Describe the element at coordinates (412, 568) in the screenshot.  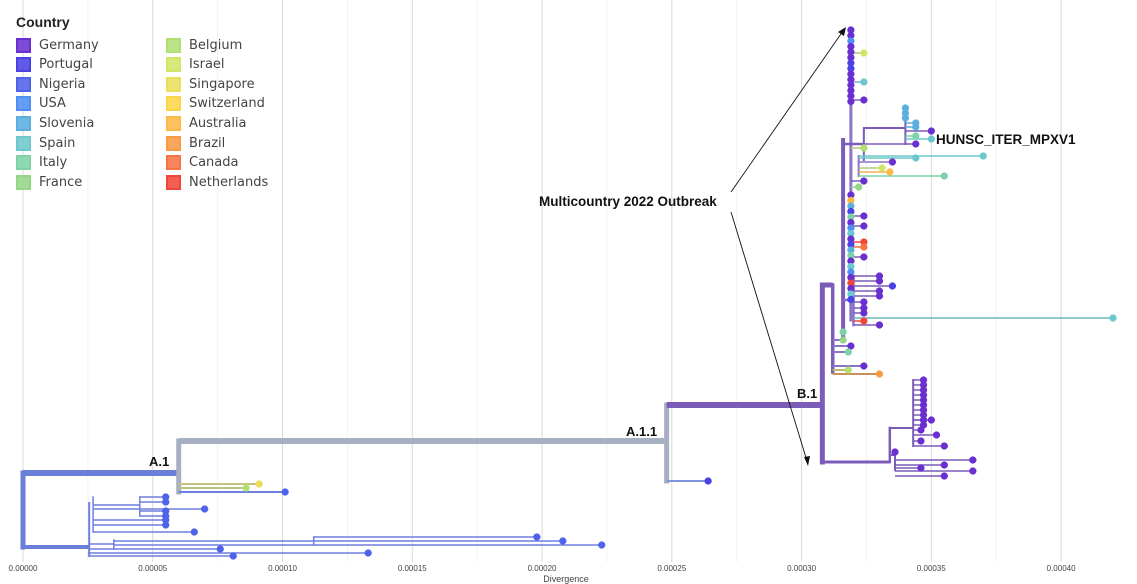
I see `x-tick-label: 0.00015` at that location.